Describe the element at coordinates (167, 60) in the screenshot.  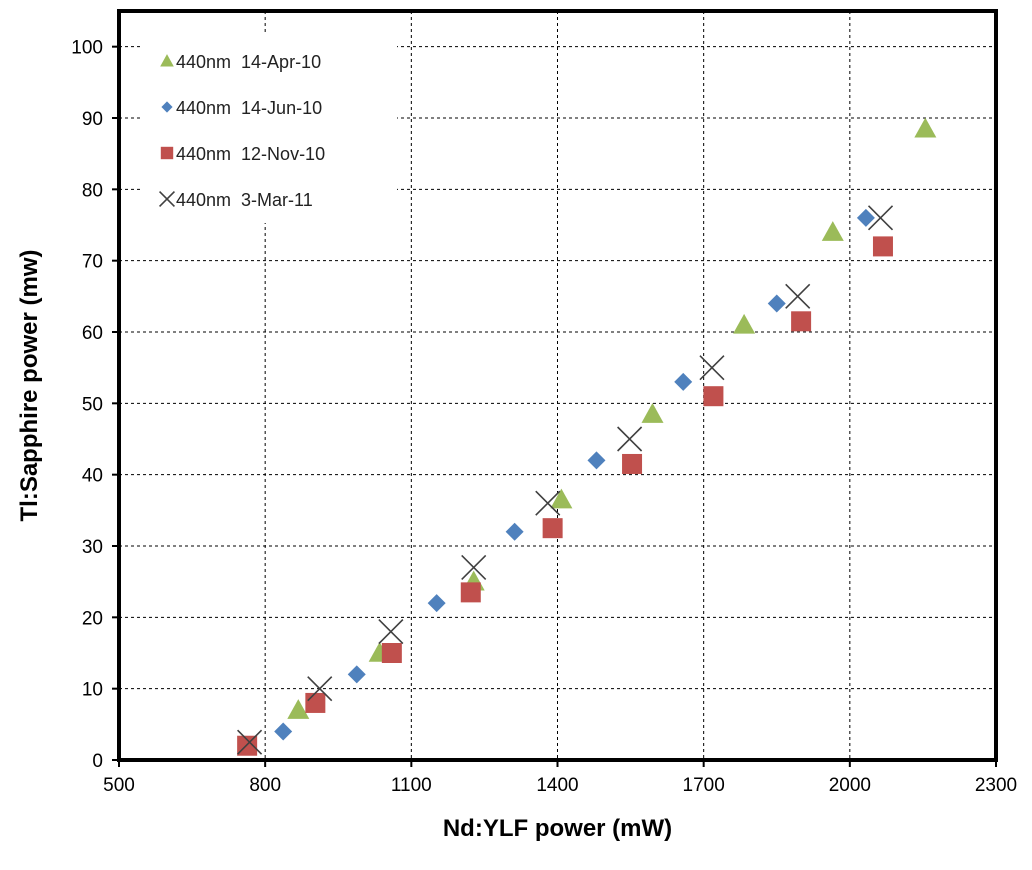
I see `legend-marker-triangle` at that location.